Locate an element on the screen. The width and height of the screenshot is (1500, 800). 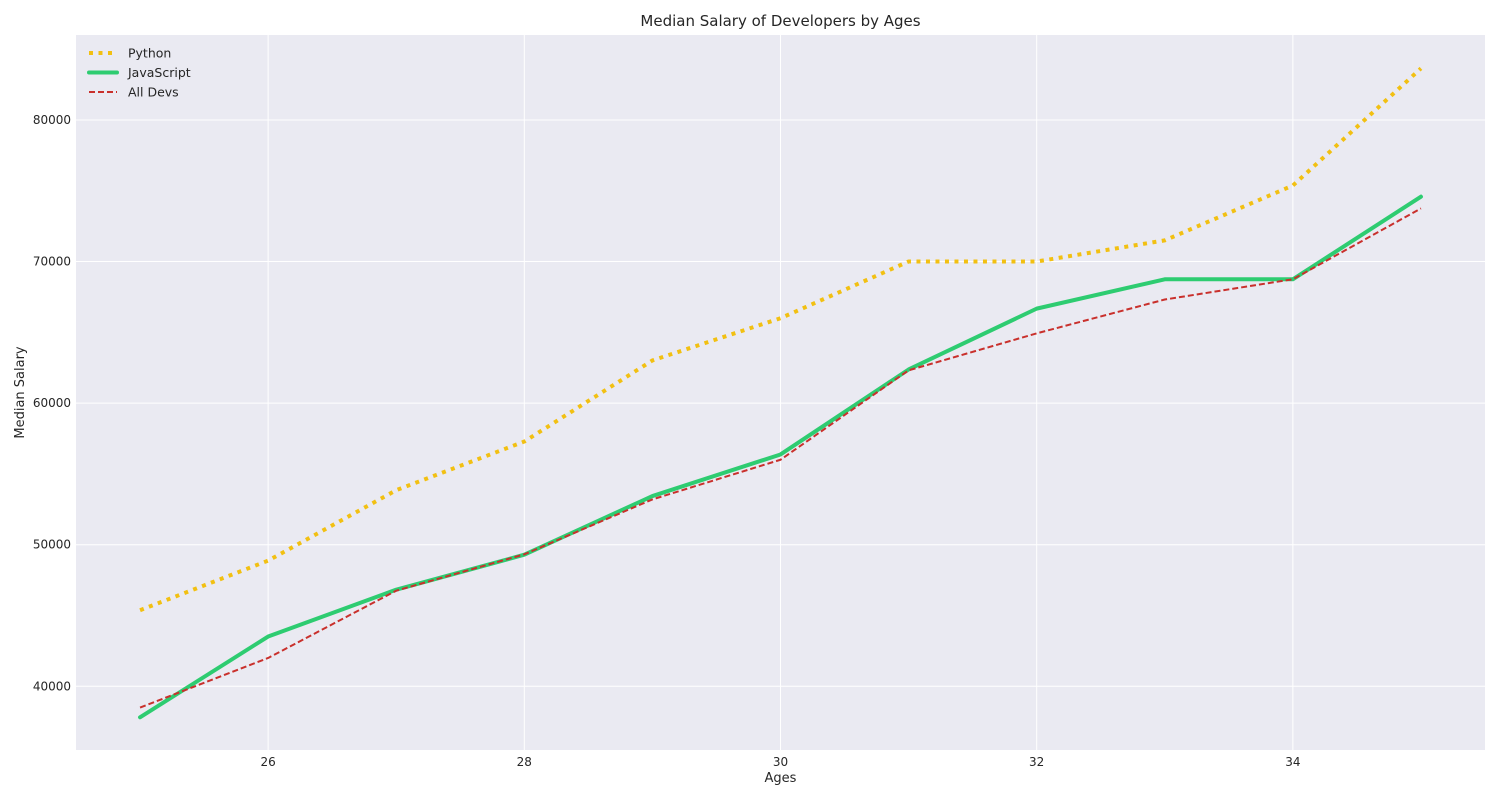
x-axis-label: Ages is located at coordinates (781, 778).